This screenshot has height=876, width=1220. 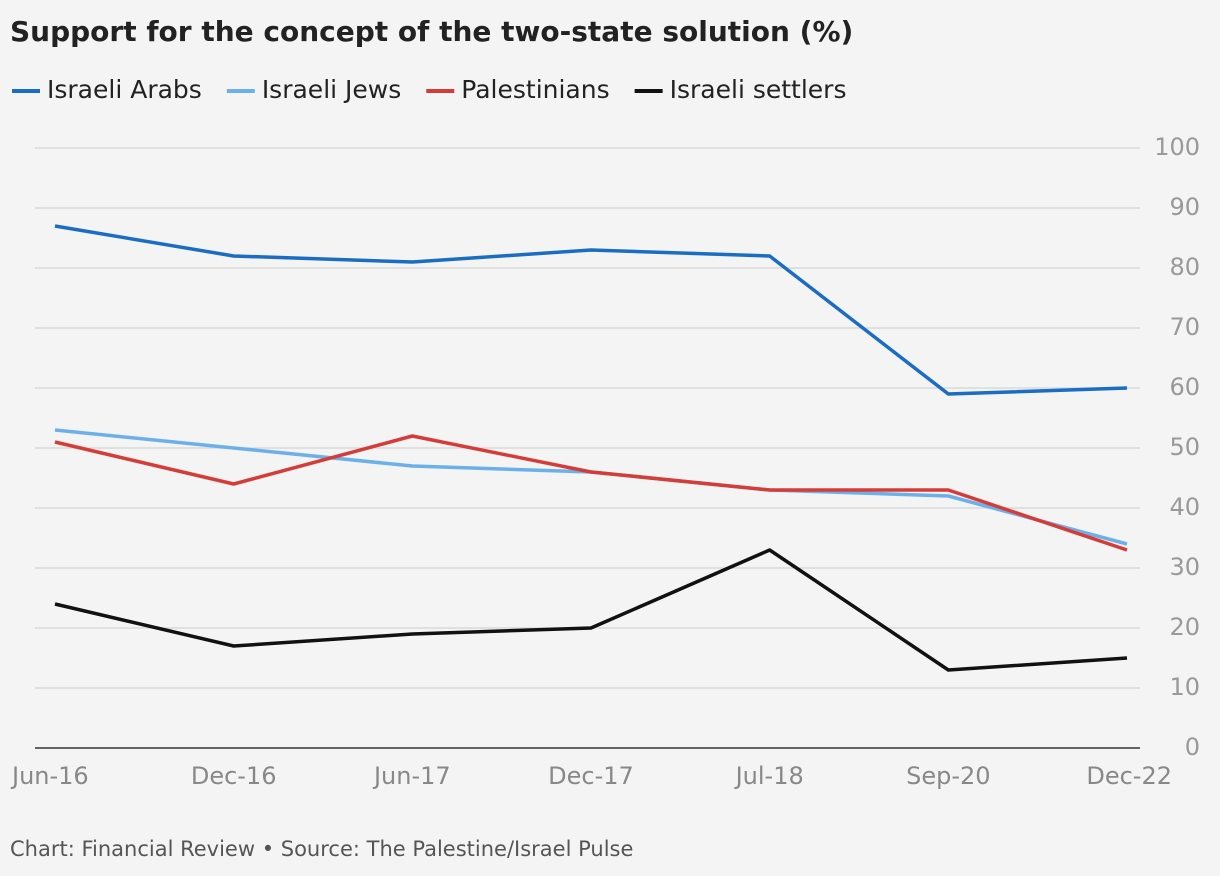 What do you see at coordinates (1184, 507) in the screenshot?
I see `y-tick-label: 40` at bounding box center [1184, 507].